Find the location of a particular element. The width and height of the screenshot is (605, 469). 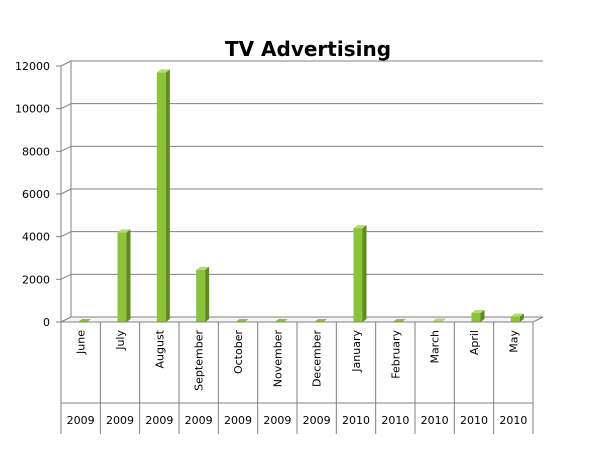

x-tick-label-month: December is located at coordinates (317, 359).